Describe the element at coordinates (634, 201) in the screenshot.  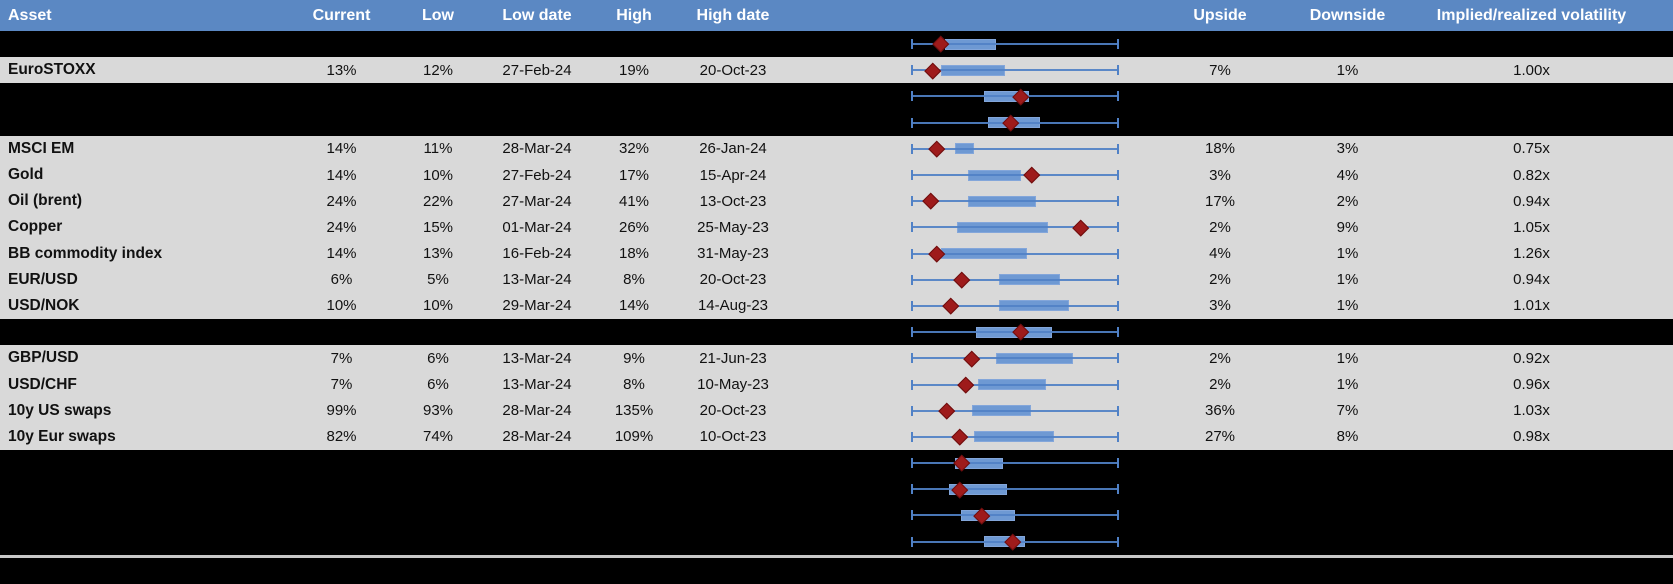
I see `high-cell: 41%` at that location.